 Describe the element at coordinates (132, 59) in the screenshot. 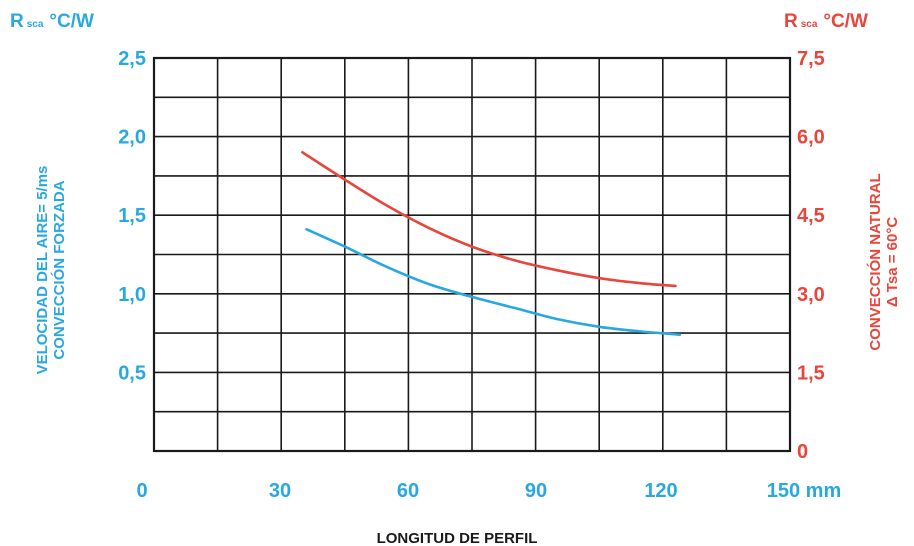

I see `left-tick-label: 2,5` at that location.